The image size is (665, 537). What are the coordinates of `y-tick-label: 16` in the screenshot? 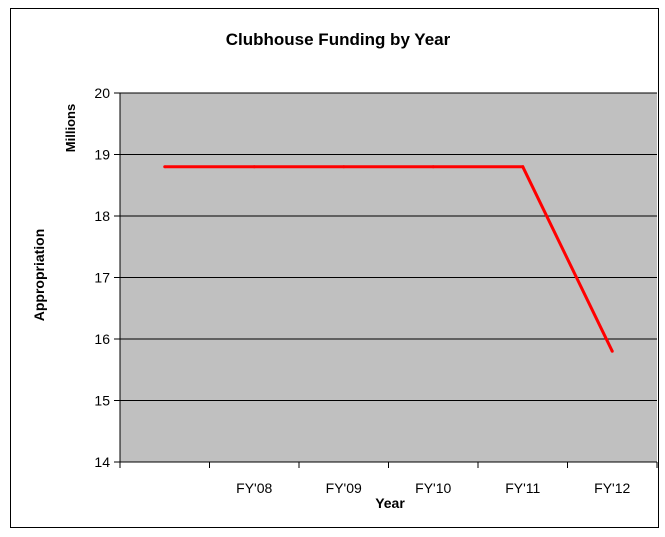 It's located at (102, 339).